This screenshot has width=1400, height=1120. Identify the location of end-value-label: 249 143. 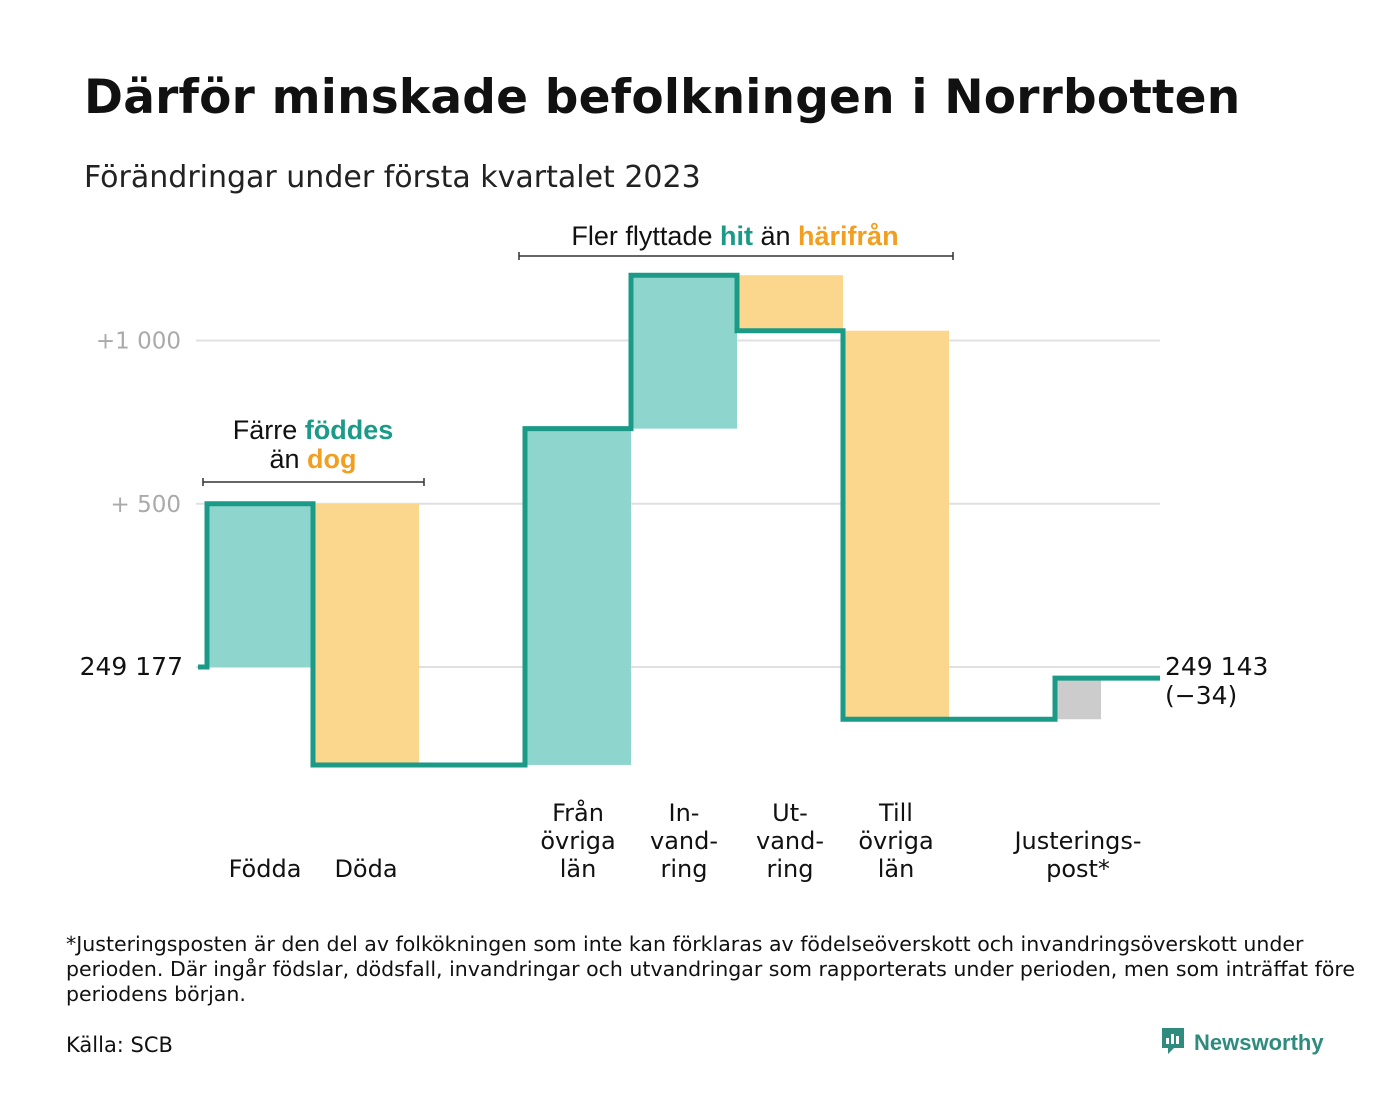
(1216, 666).